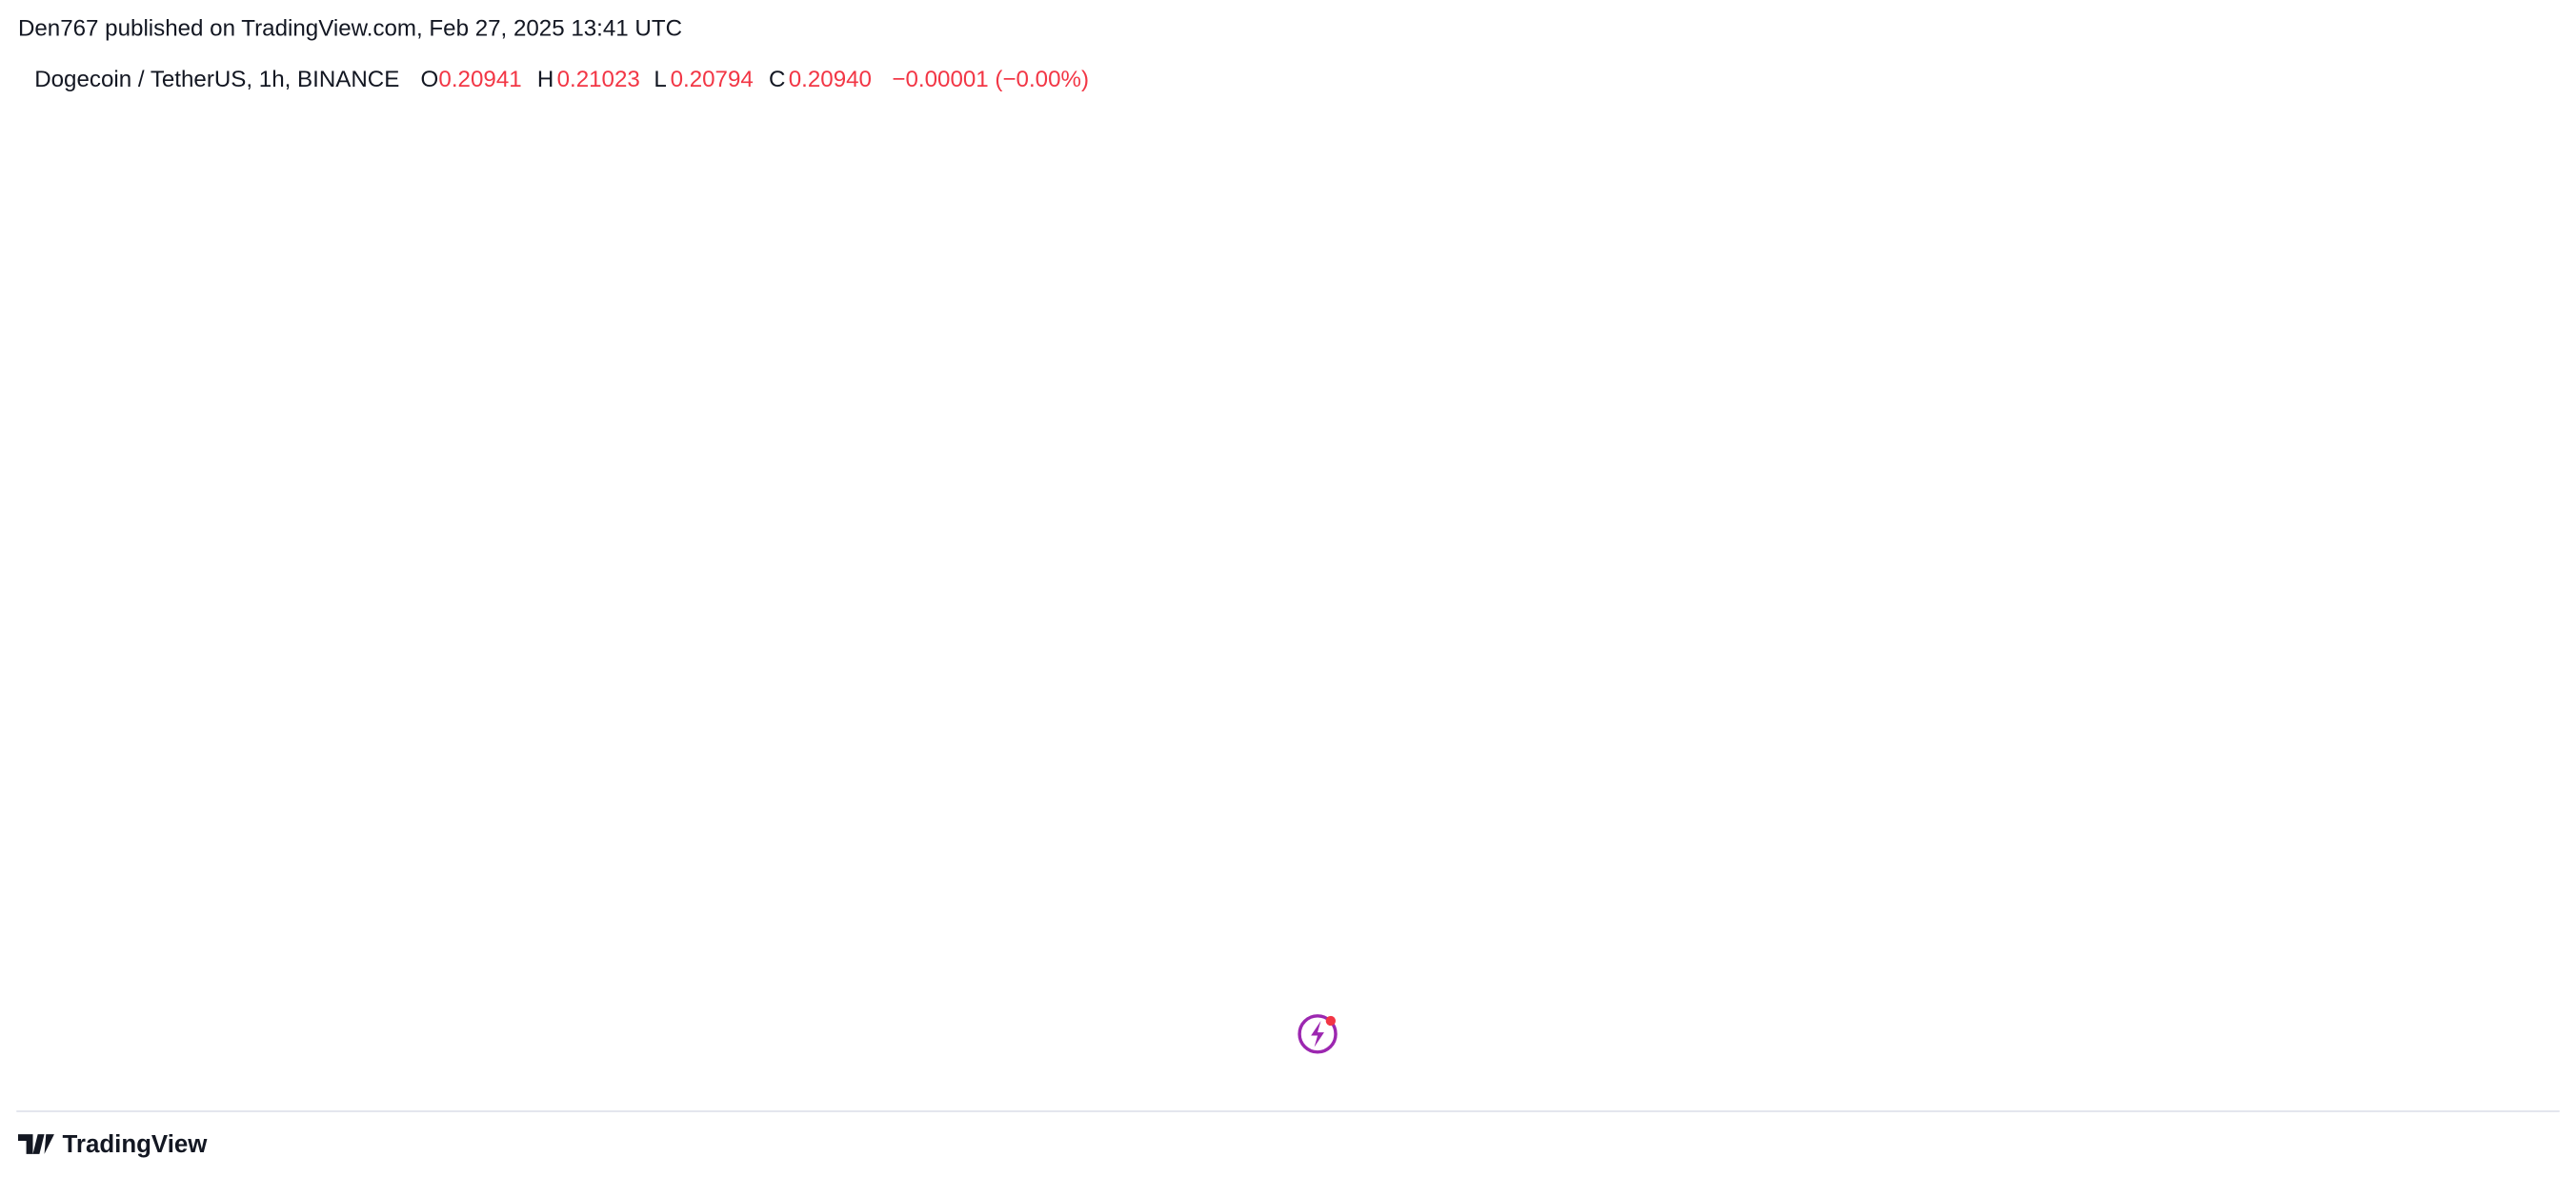 The image size is (2576, 1177). What do you see at coordinates (991, 79) in the screenshot?
I see `legend-change: −0.00001 (−0.00%)` at bounding box center [991, 79].